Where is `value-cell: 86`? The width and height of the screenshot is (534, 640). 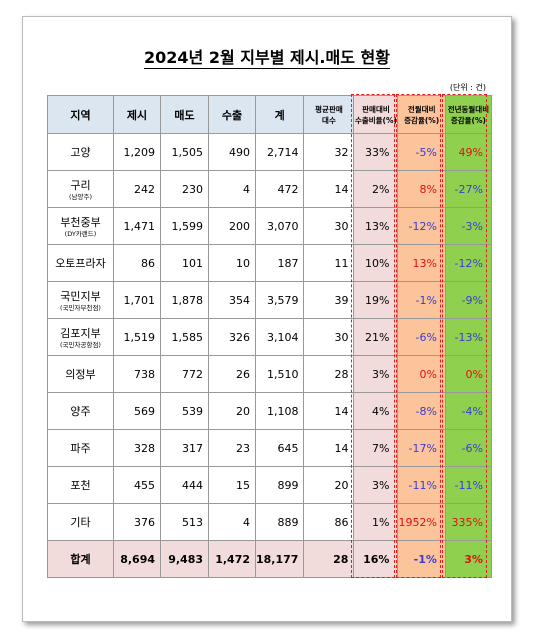
value-cell: 86 is located at coordinates (137, 263).